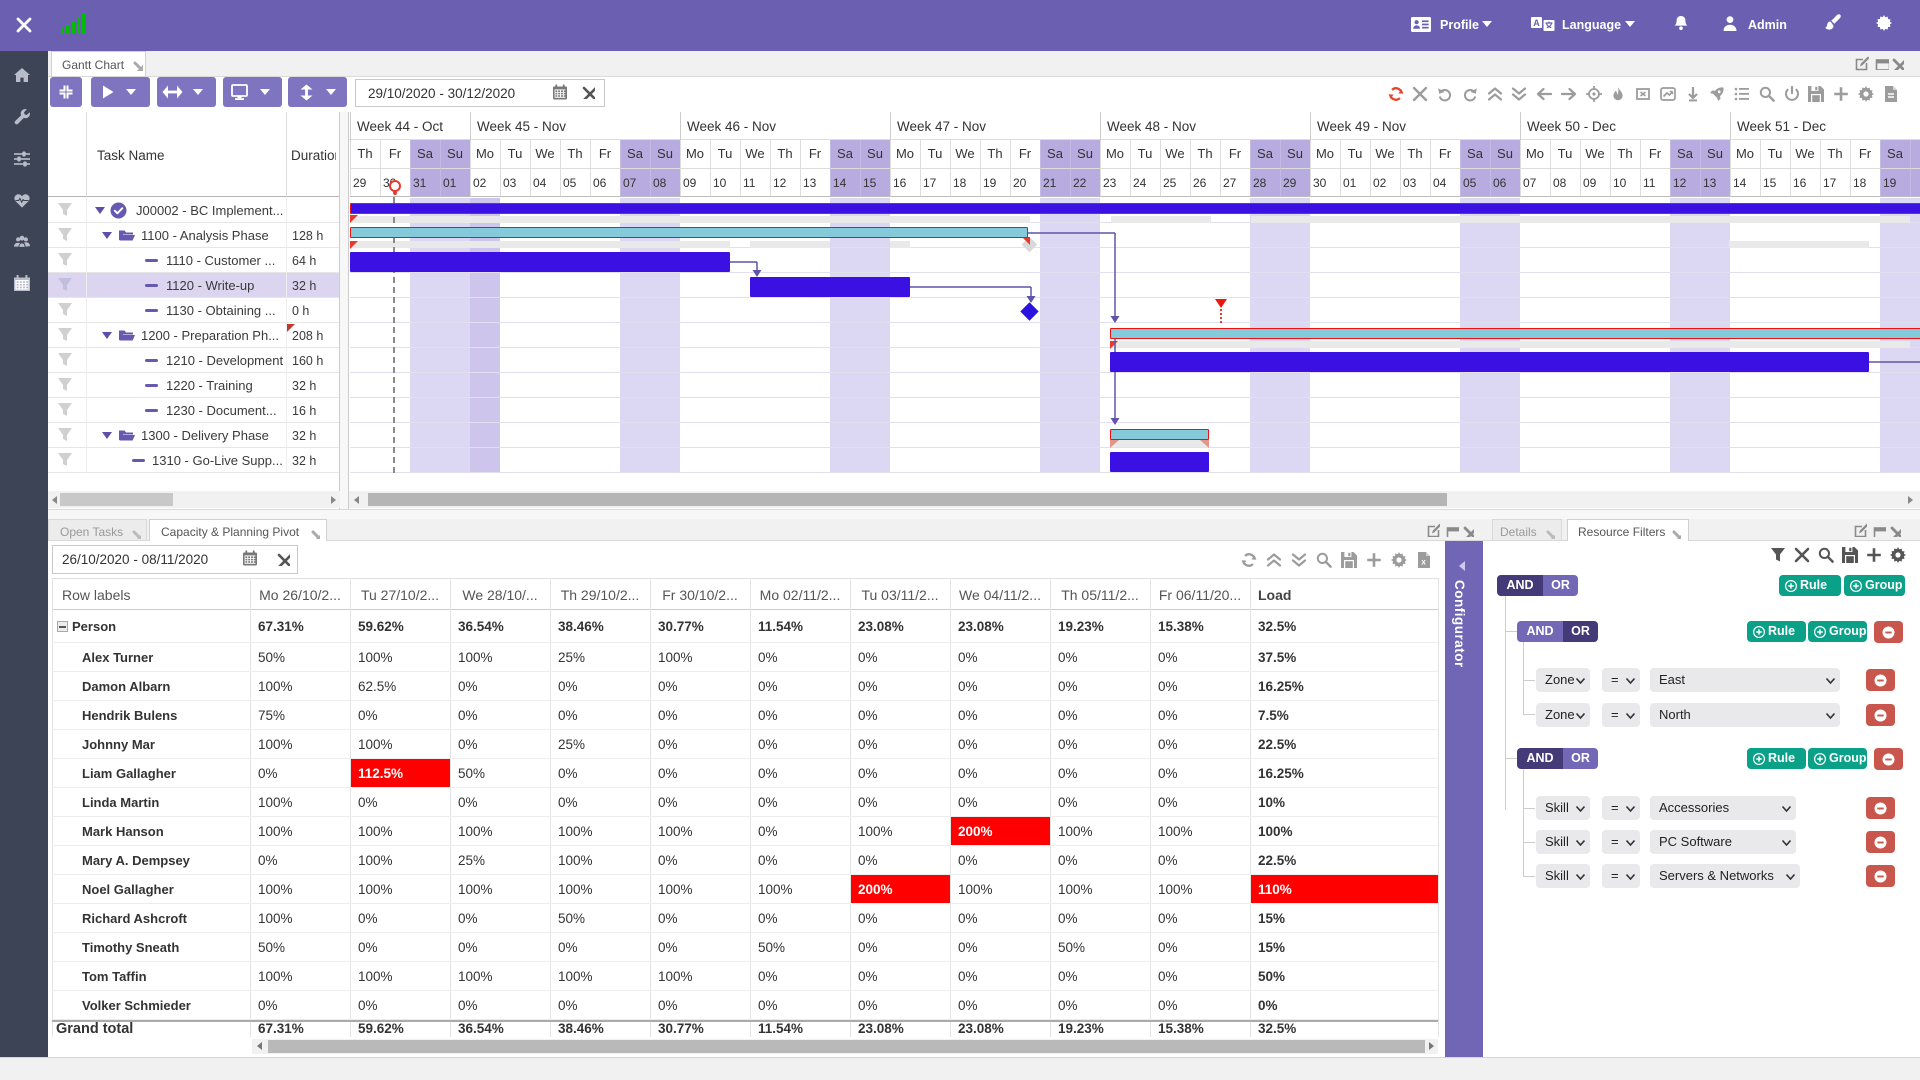 The image size is (1920, 1080). What do you see at coordinates (1536, 23) in the screenshot?
I see `svg-text: A` at bounding box center [1536, 23].